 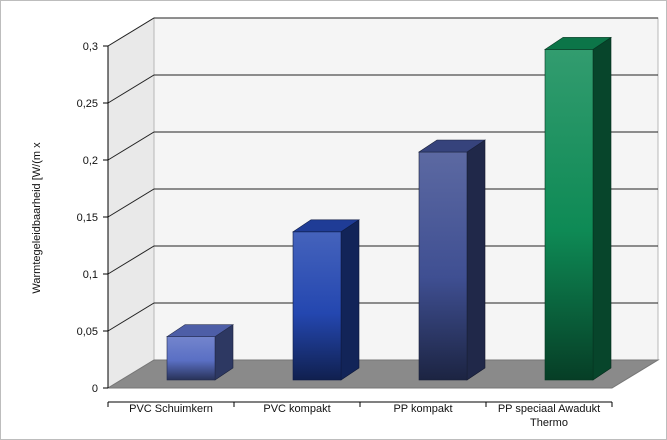 I want to click on y-tick-label: 0,25, so click(x=87, y=104).